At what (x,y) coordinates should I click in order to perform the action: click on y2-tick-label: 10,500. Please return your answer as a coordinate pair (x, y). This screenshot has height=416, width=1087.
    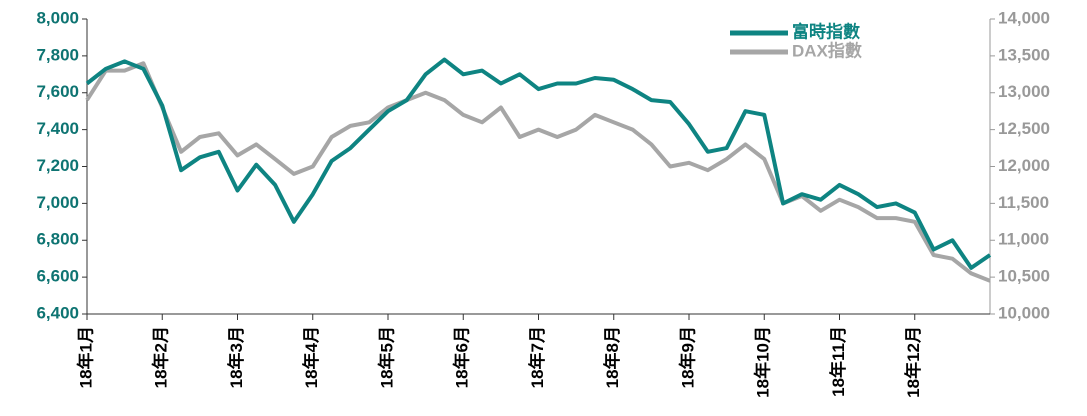
    Looking at the image, I should click on (1024, 276).